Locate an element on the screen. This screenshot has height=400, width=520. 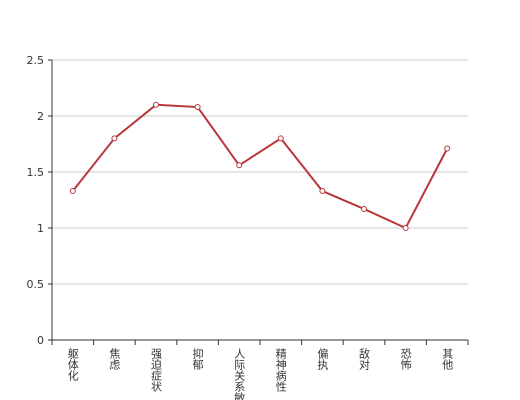
y-tick-label: 0.5 is located at coordinates (36, 284).